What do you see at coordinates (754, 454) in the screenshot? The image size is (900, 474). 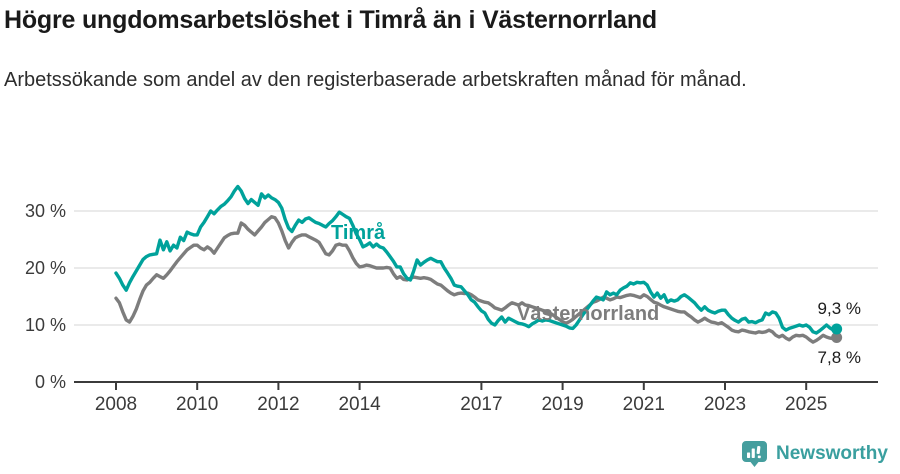 I see `newsworthy-logo-icon` at bounding box center [754, 454].